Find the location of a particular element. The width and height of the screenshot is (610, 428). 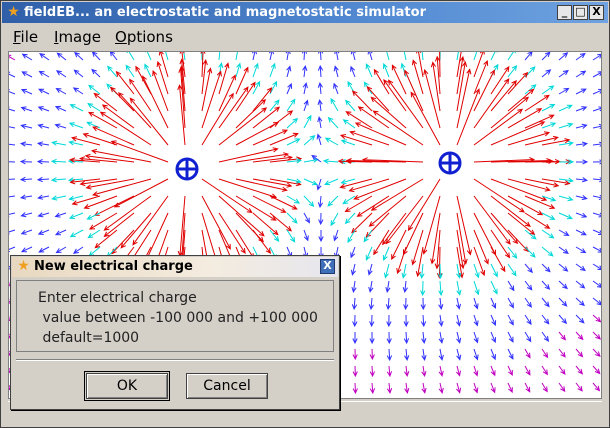

minimize-button: _ is located at coordinates (564, 12).